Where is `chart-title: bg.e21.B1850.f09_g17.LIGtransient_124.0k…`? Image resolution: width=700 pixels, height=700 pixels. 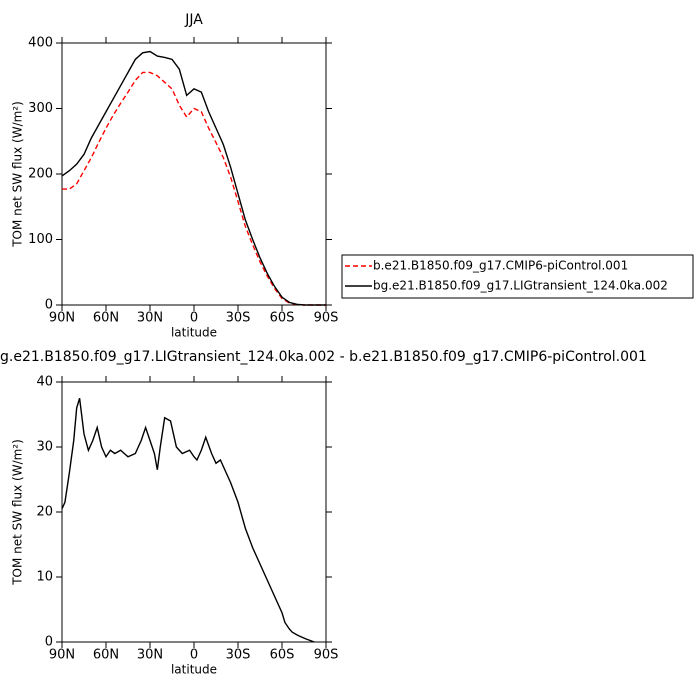
chart-title: bg.e21.B1850.f09_g17.LIGtransient_124.0k… is located at coordinates (323, 357).